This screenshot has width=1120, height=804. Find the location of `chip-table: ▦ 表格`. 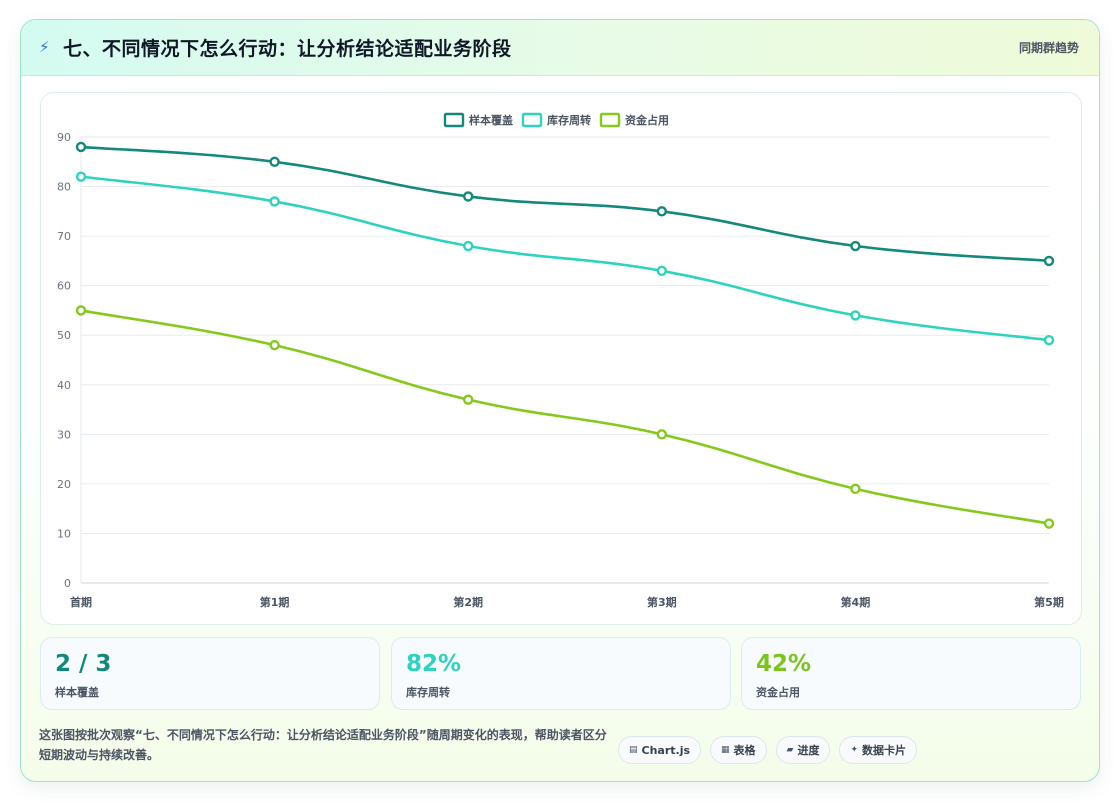

chip-table: ▦ 表格 is located at coordinates (738, 750).